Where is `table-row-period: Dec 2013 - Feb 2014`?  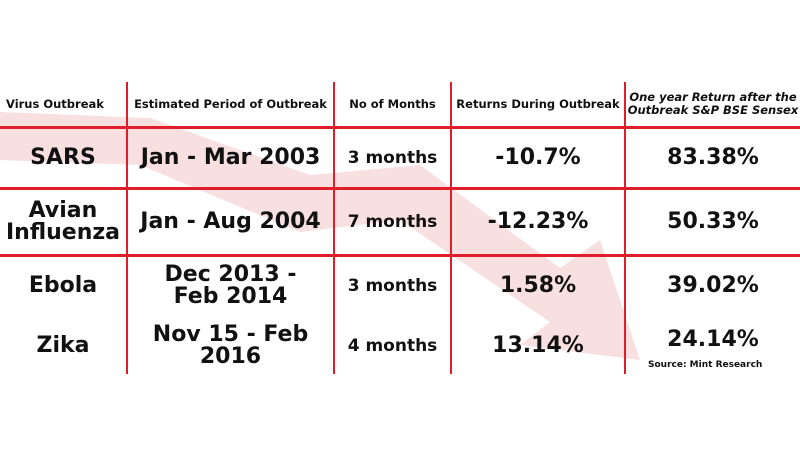
table-row-period: Dec 2013 - Feb 2014 is located at coordinates (230, 285).